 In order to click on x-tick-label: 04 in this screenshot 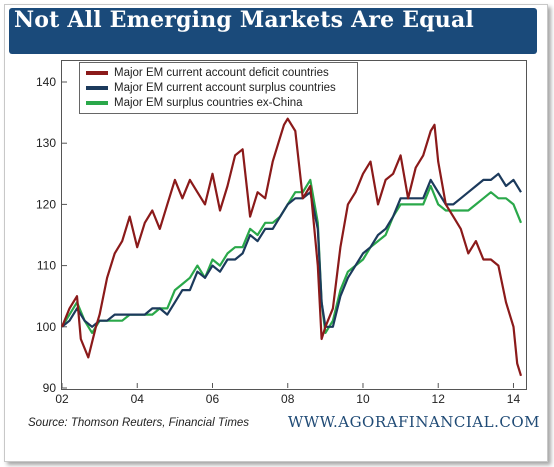, I will do `click(138, 399)`.